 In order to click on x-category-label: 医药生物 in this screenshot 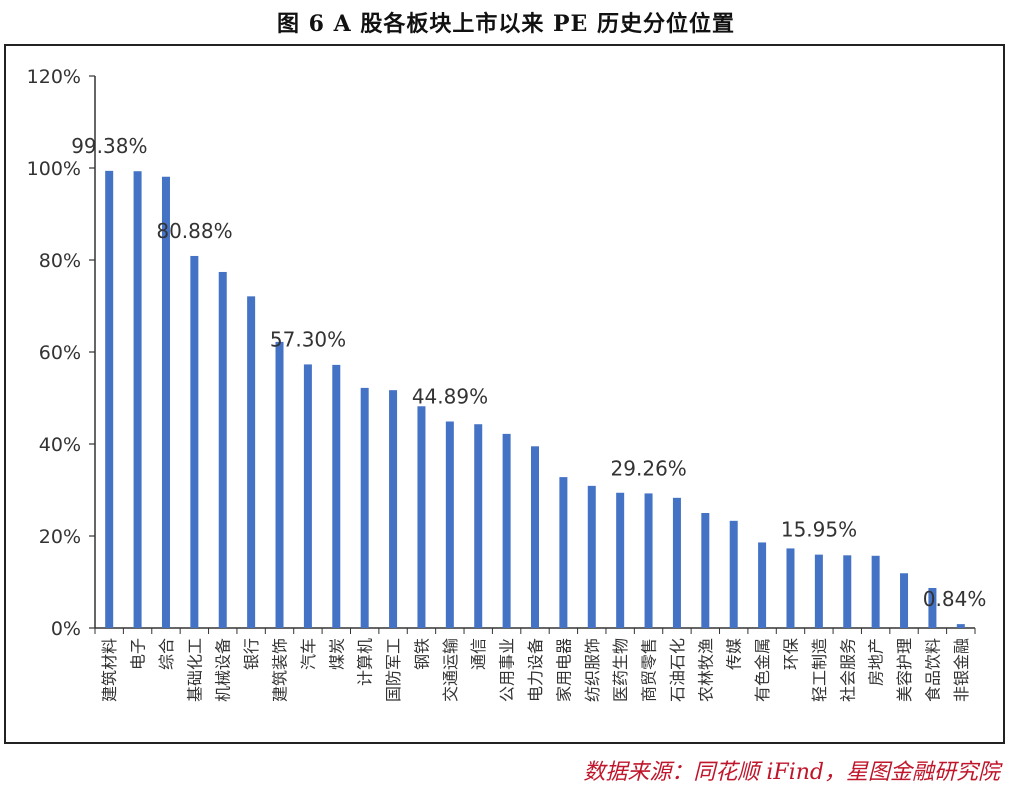, I will do `click(620, 670)`.